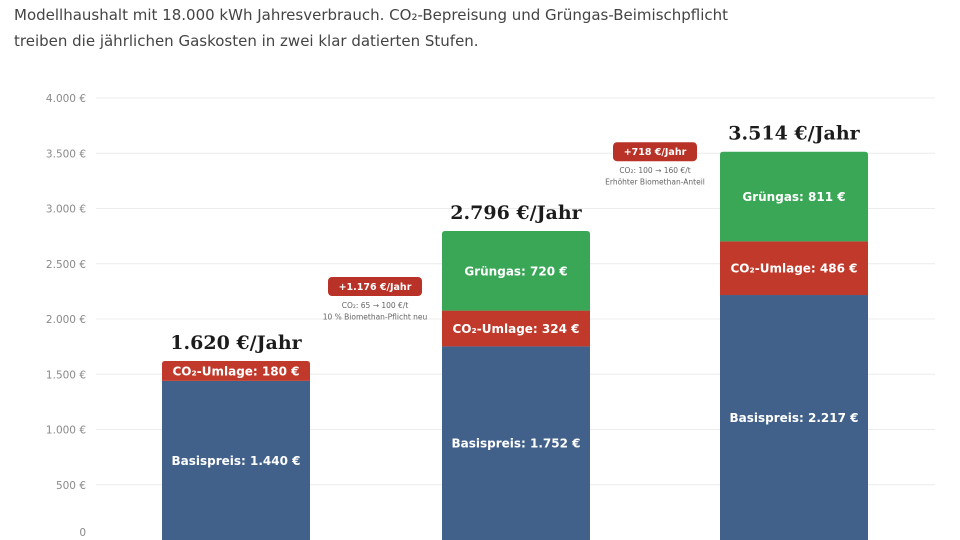 The height and width of the screenshot is (540, 960). I want to click on segment-label: CO₂-Umlage: 486 €, so click(794, 269).